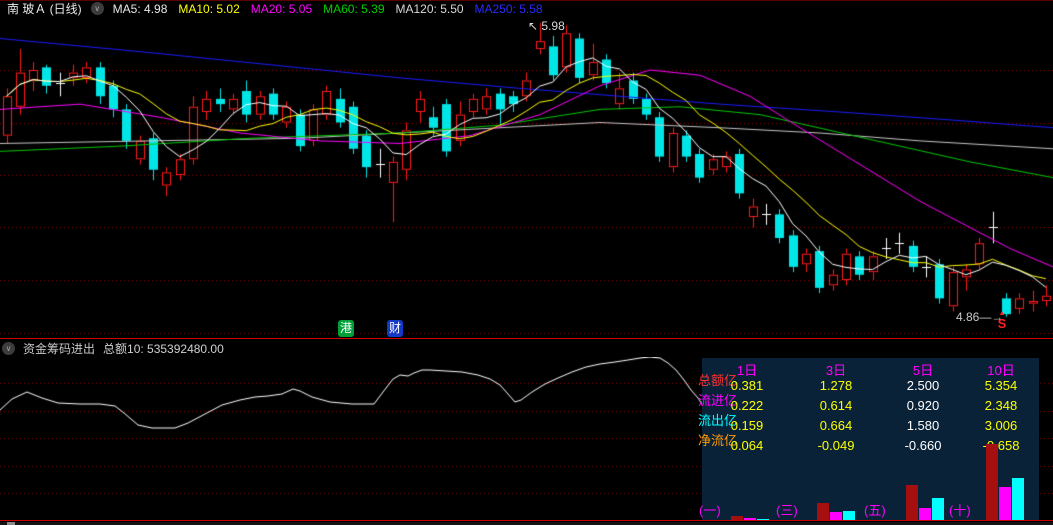  I want to click on sell-signal-letter: S, so click(1002, 323).